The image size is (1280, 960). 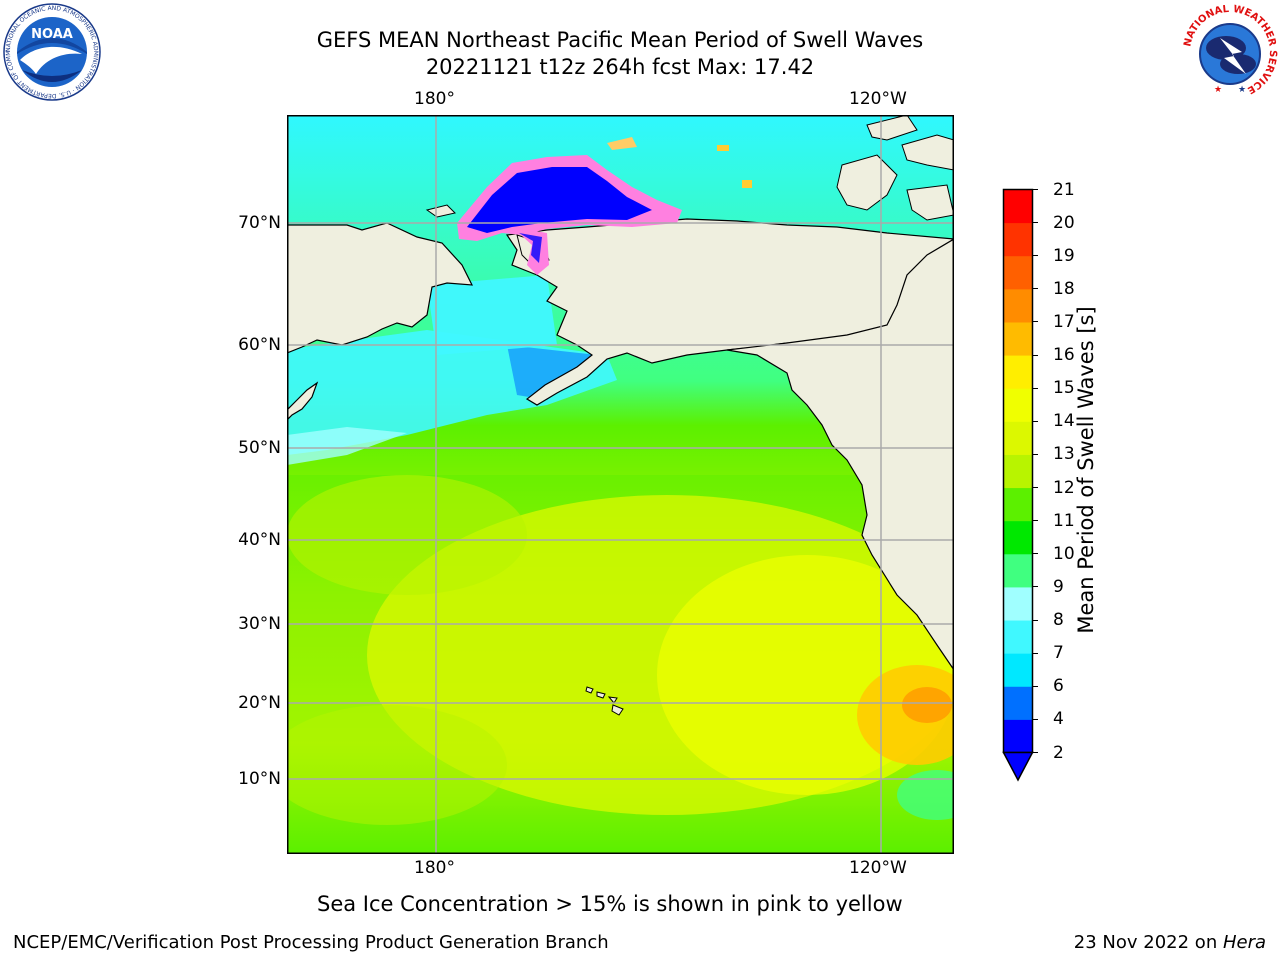 I want to click on x-tick-top-180: 180°, so click(x=434, y=99).